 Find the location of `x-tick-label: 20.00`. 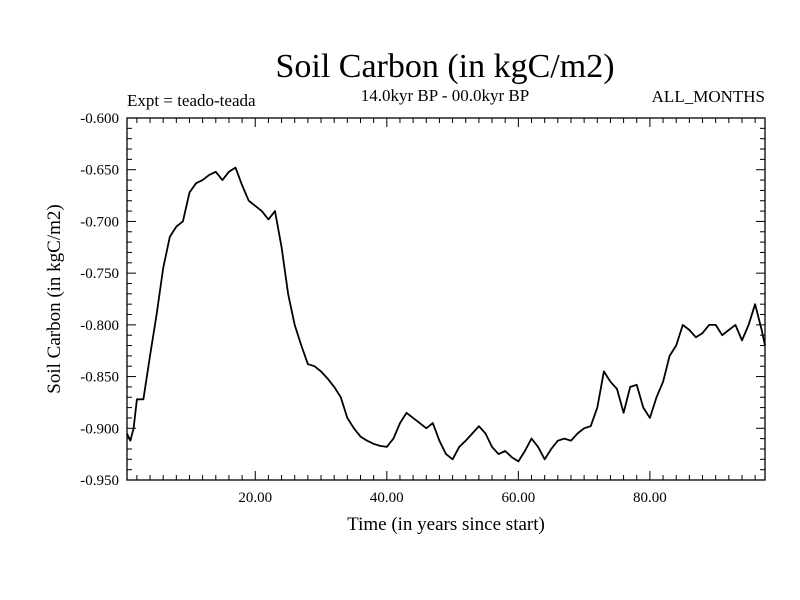

x-tick-label: 20.00 is located at coordinates (255, 498).